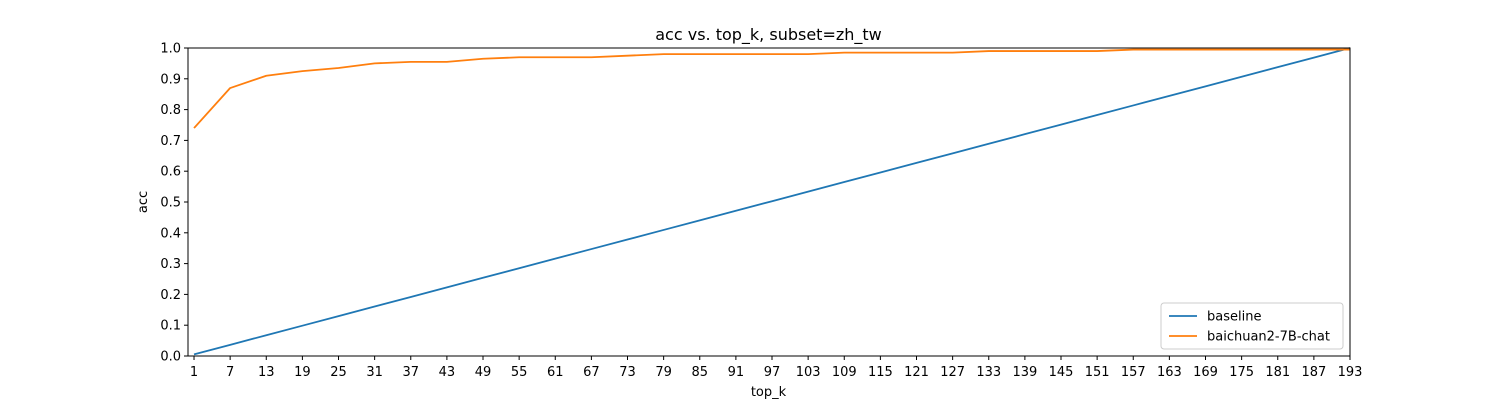 Image resolution: width=1500 pixels, height=400 pixels. What do you see at coordinates (170, 233) in the screenshot?
I see `y-tick-label: 0.4` at bounding box center [170, 233].